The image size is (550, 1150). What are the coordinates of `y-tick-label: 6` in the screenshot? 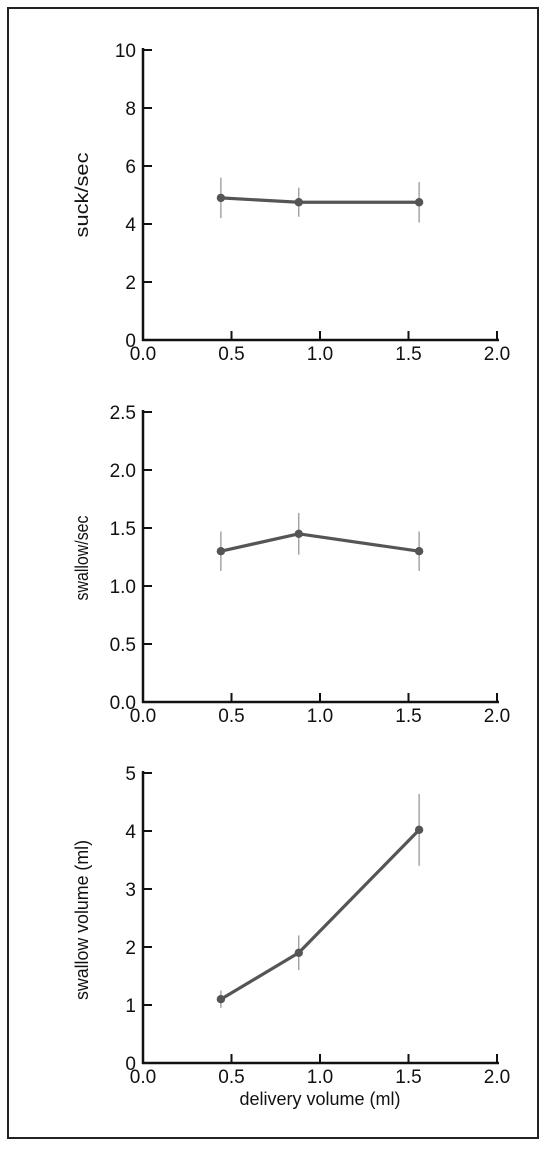 It's located at (130, 167).